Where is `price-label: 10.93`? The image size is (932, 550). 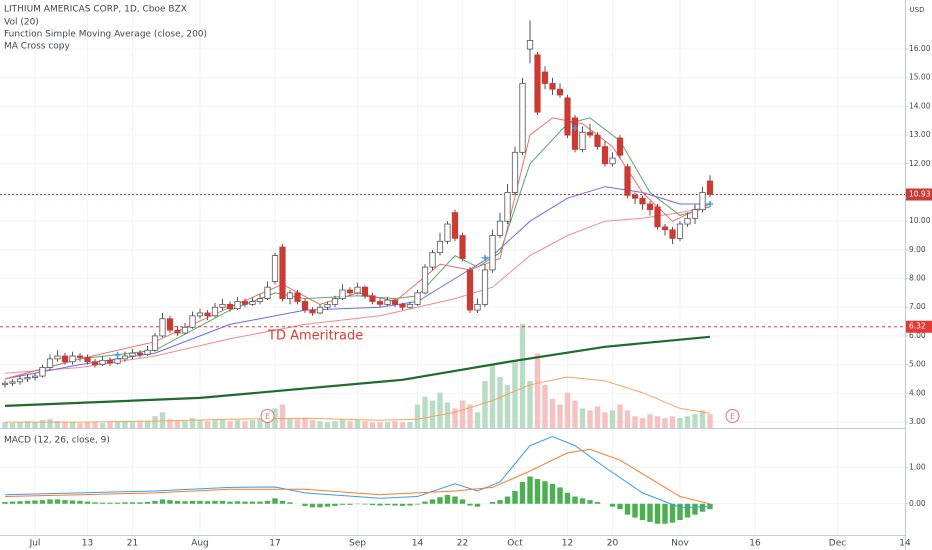
price-label: 10.93 is located at coordinates (920, 193).